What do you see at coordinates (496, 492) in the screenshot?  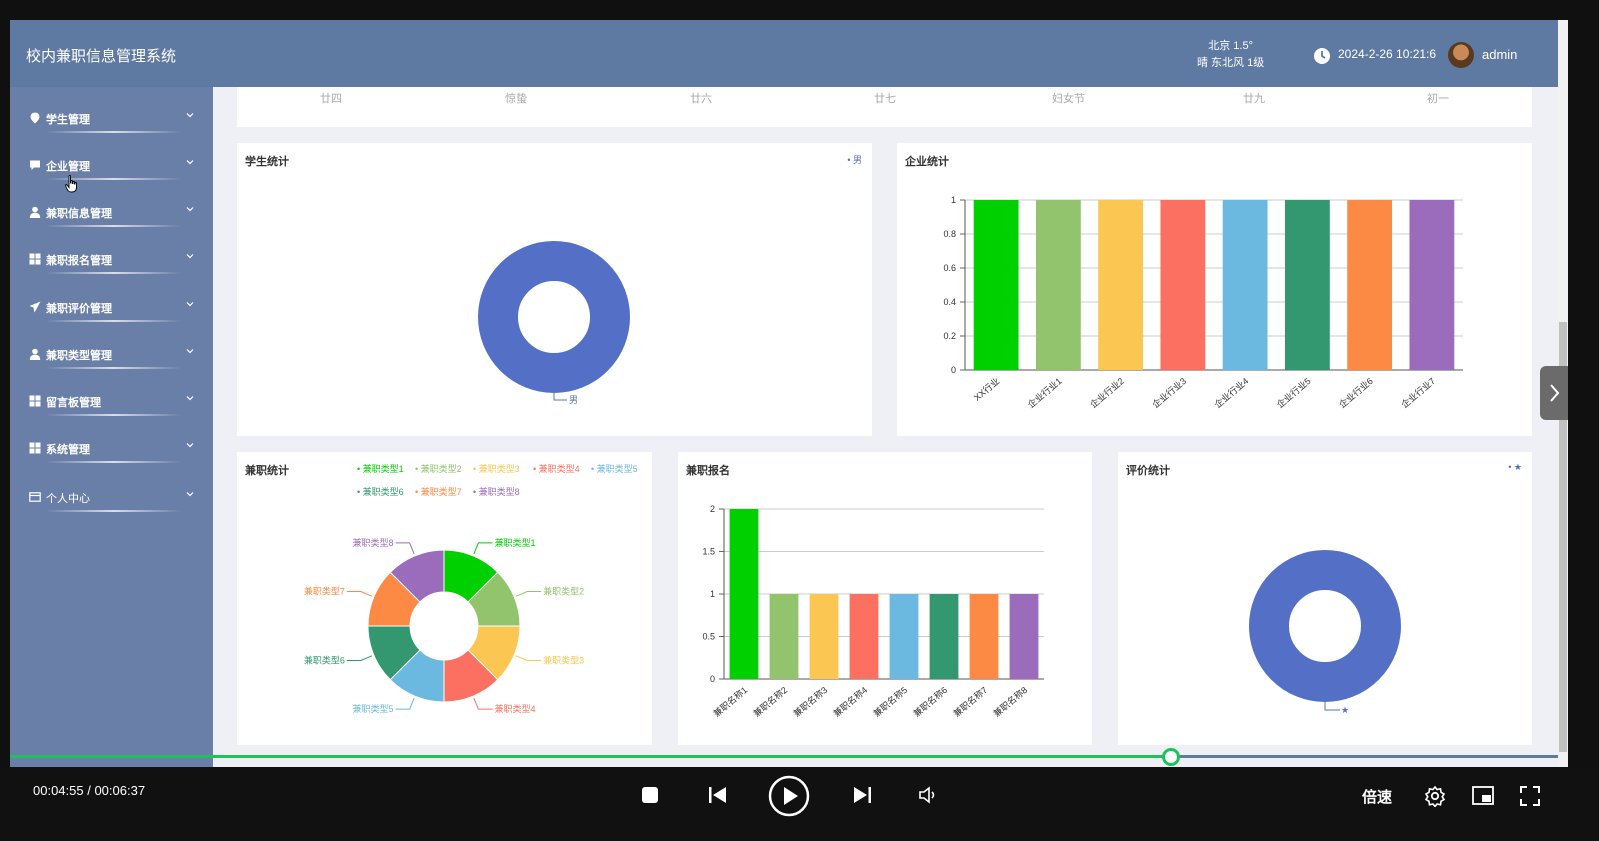 I see `legend-item: • 兼职类型8` at bounding box center [496, 492].